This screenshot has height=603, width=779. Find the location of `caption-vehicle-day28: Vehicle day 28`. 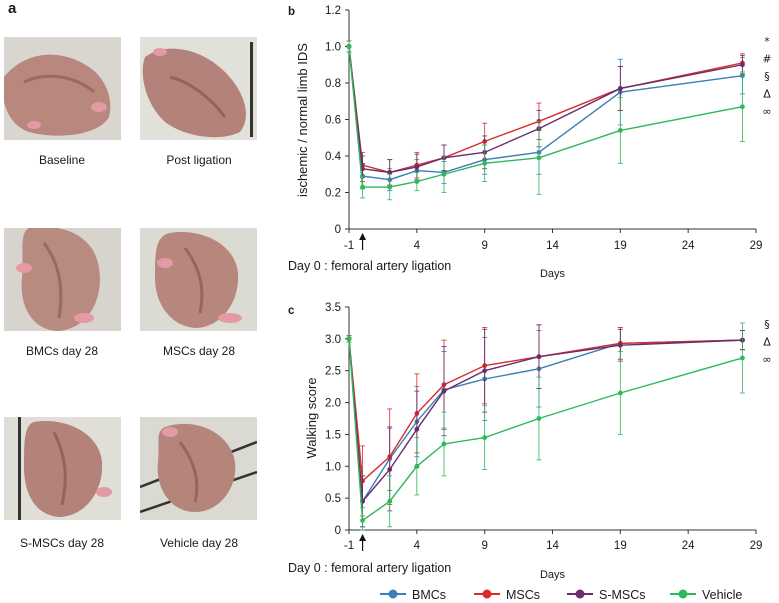

caption-vehicle-day28: Vehicle day 28 is located at coordinates (199, 543).